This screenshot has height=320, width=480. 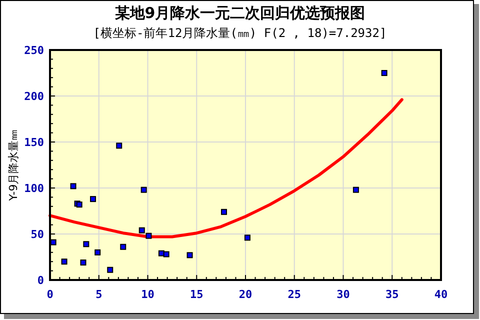 I want to click on x-tick-label: 0, so click(x=50, y=294).